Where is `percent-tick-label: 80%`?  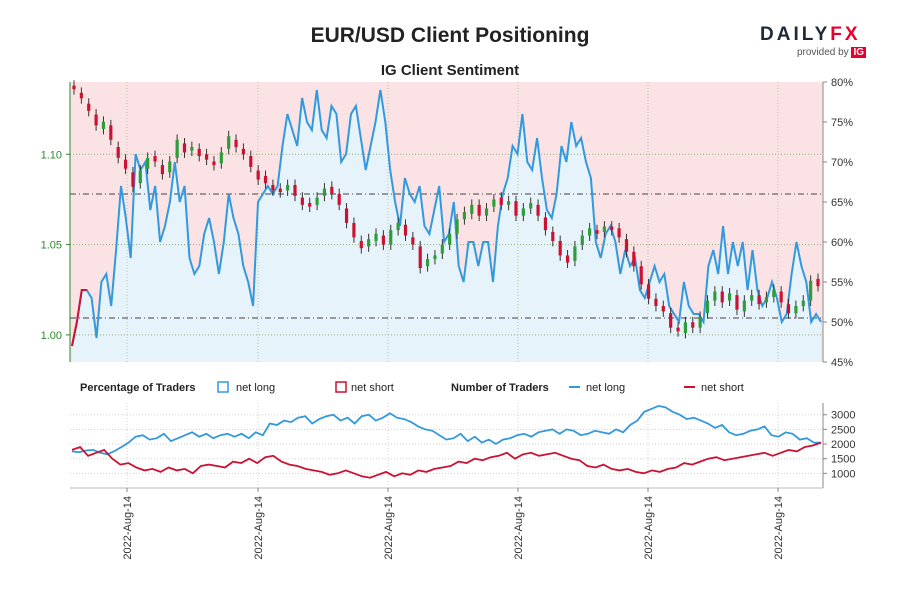 percent-tick-label: 80% is located at coordinates (842, 83).